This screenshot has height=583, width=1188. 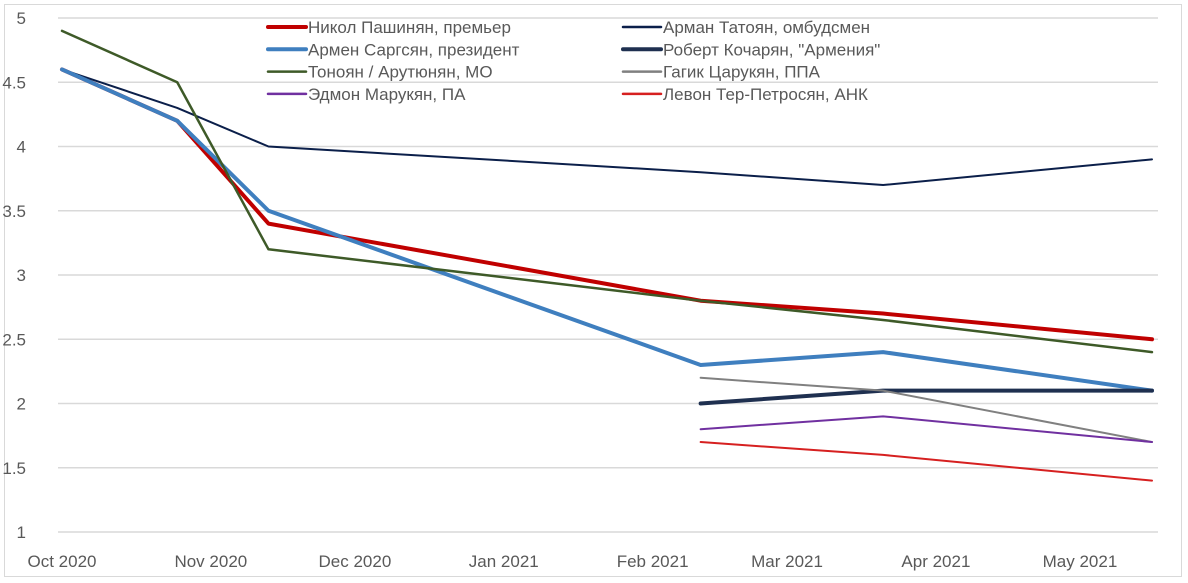 What do you see at coordinates (21, 147) in the screenshot?
I see `y-tick-label: 4` at bounding box center [21, 147].